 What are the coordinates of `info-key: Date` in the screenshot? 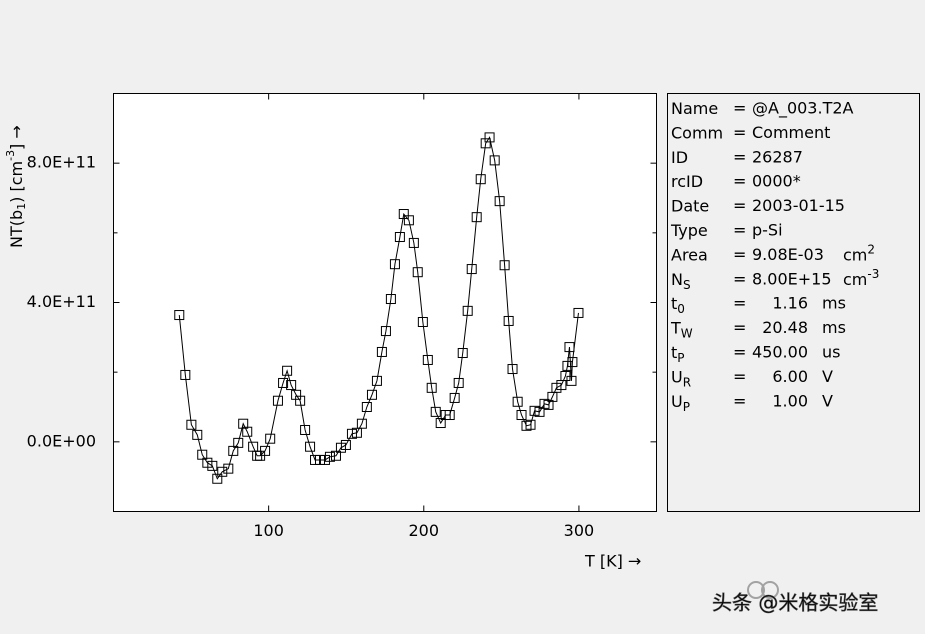 It's located at (690, 205).